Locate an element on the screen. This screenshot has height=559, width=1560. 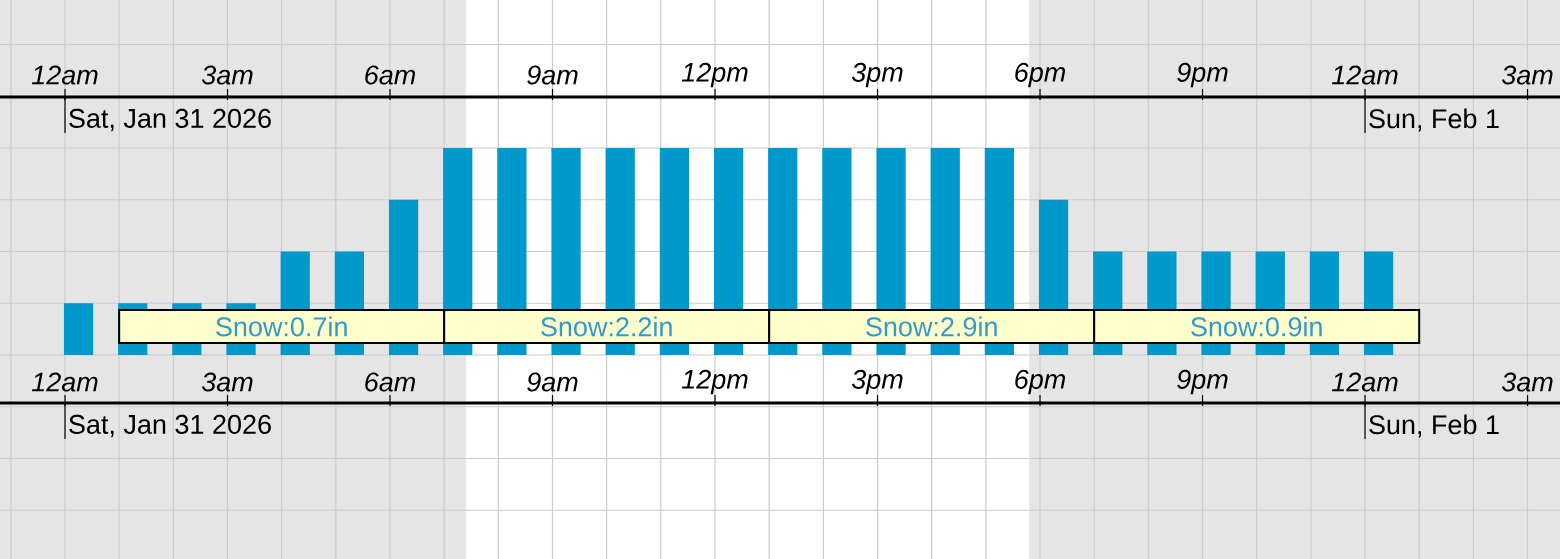
band-label: Snow:2.2in is located at coordinates (606, 326).